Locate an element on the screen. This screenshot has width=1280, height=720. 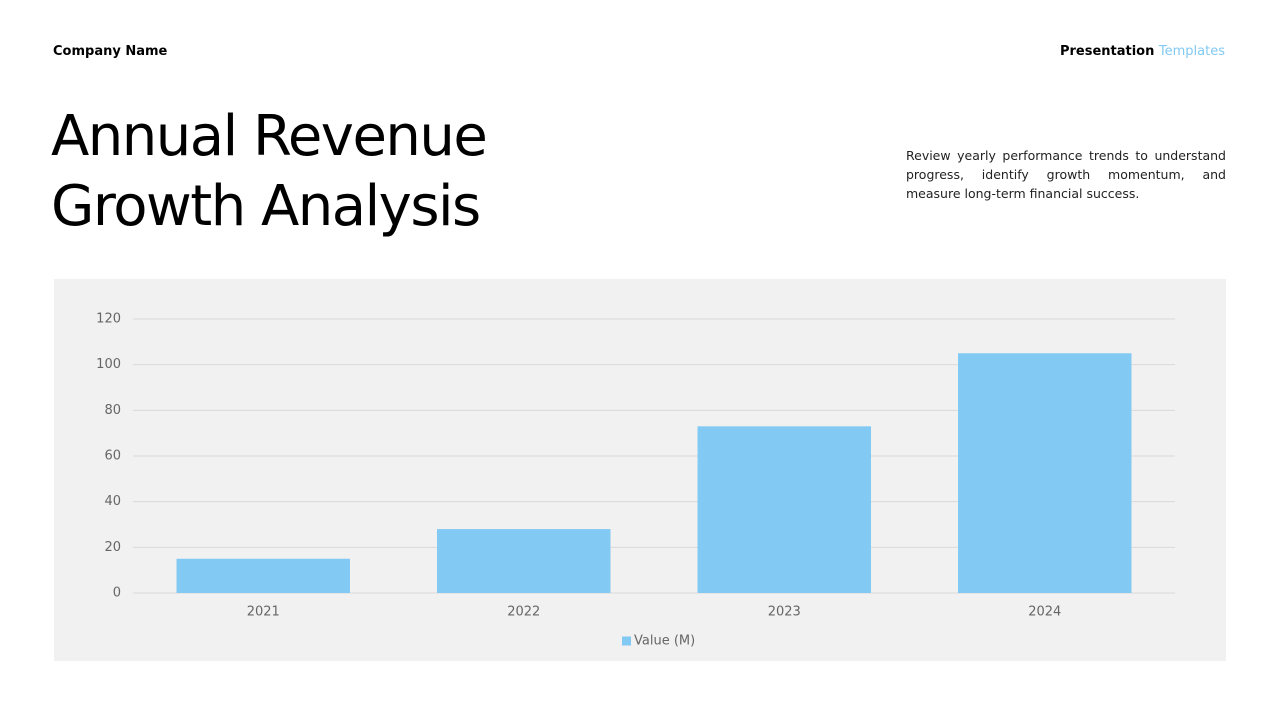
company-name: Company Name is located at coordinates (110, 51).